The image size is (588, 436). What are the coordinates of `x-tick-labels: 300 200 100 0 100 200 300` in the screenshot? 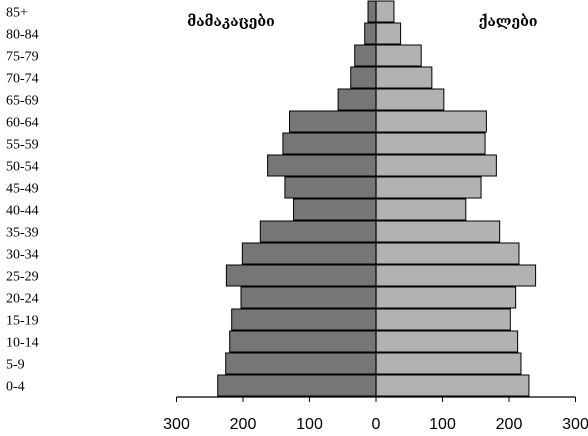 It's located at (375, 424).